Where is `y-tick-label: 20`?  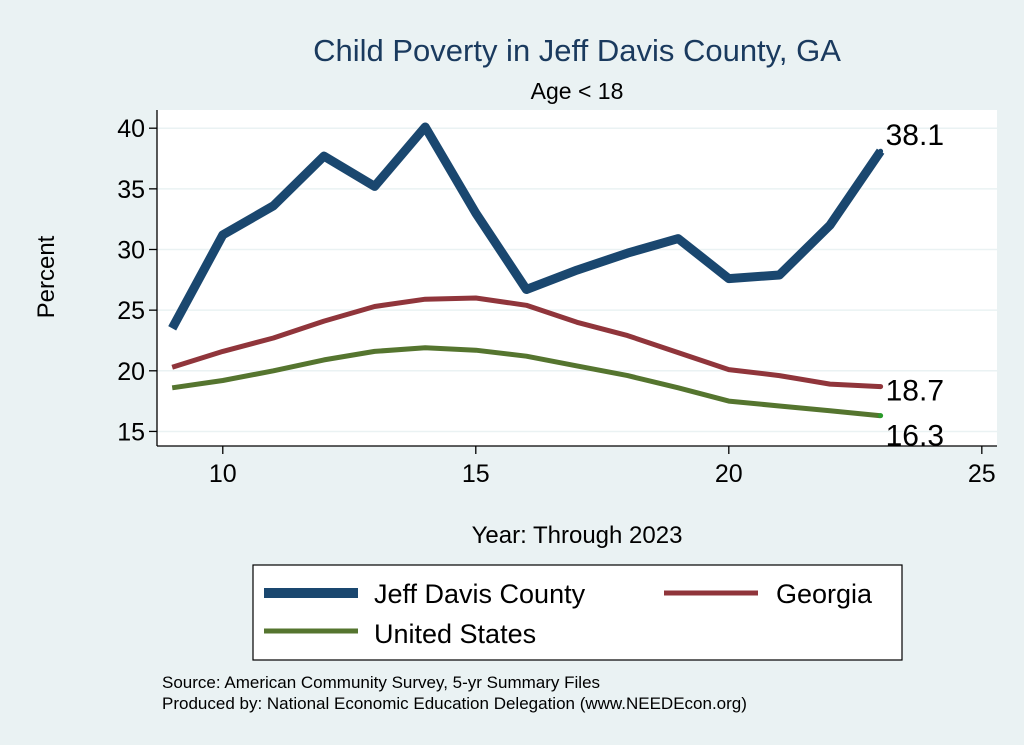 y-tick-label: 20 is located at coordinates (131, 372).